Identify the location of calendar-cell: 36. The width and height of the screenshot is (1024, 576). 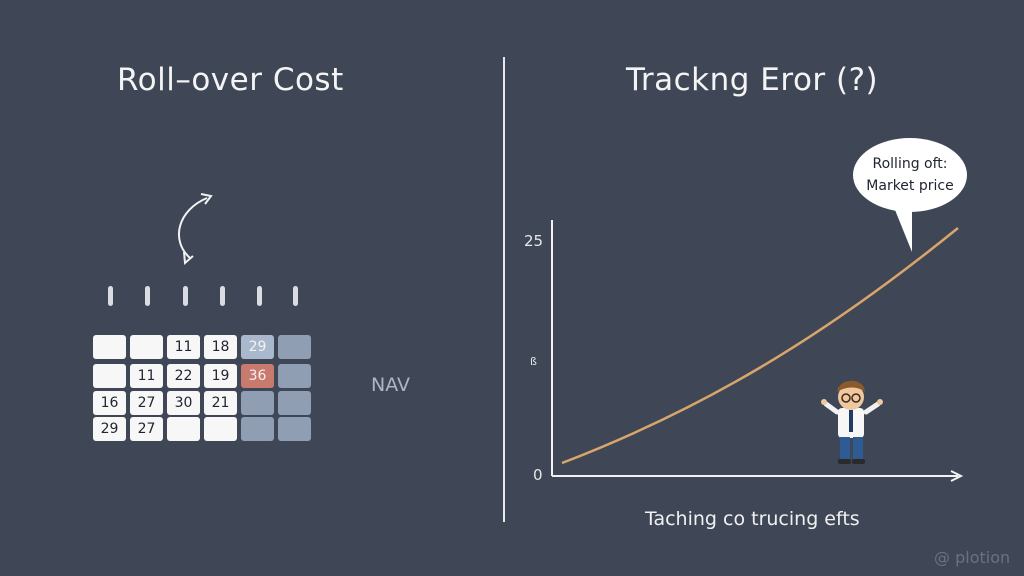
(257, 376).